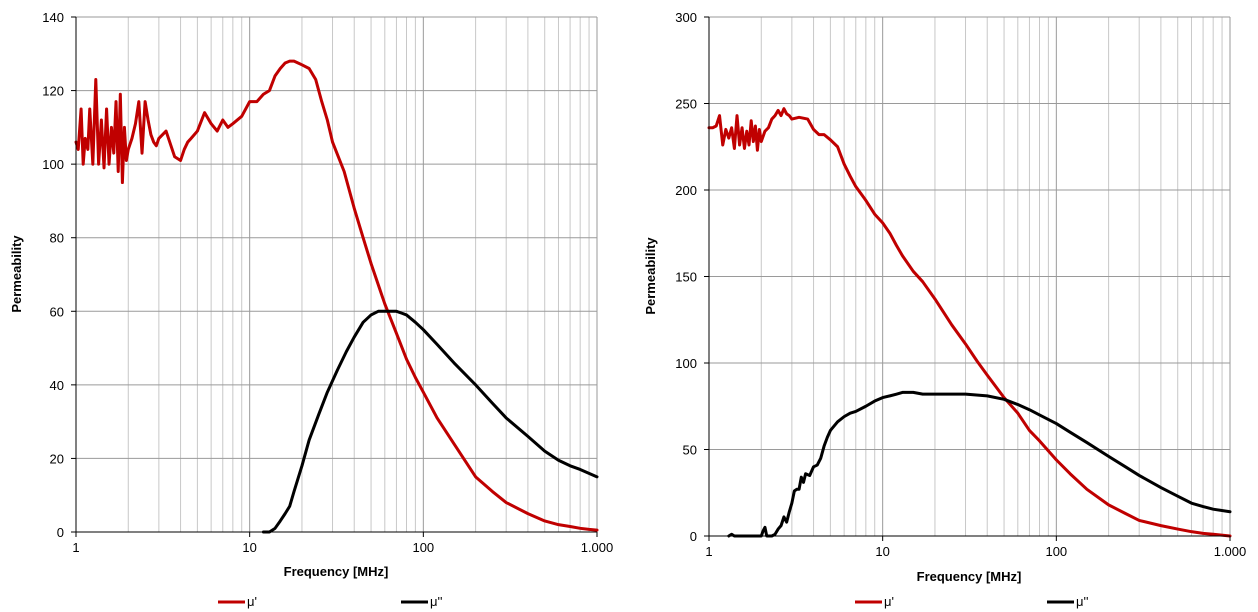 The width and height of the screenshot is (1258, 612). What do you see at coordinates (57, 458) in the screenshot?
I see `y-tick-label: 20` at bounding box center [57, 458].